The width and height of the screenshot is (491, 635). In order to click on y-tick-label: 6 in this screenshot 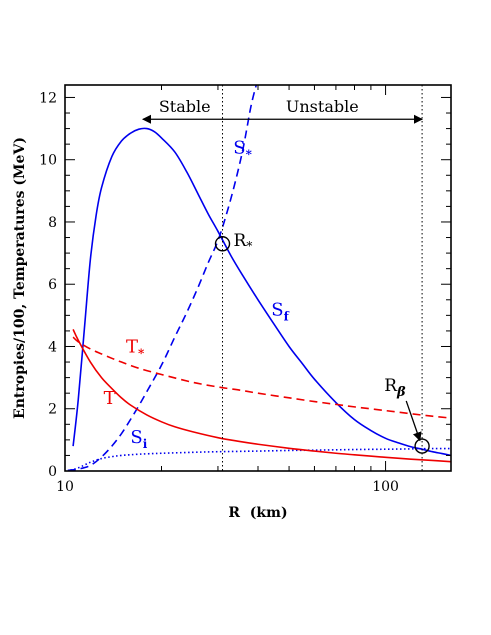, I will do `click(52, 285)`.